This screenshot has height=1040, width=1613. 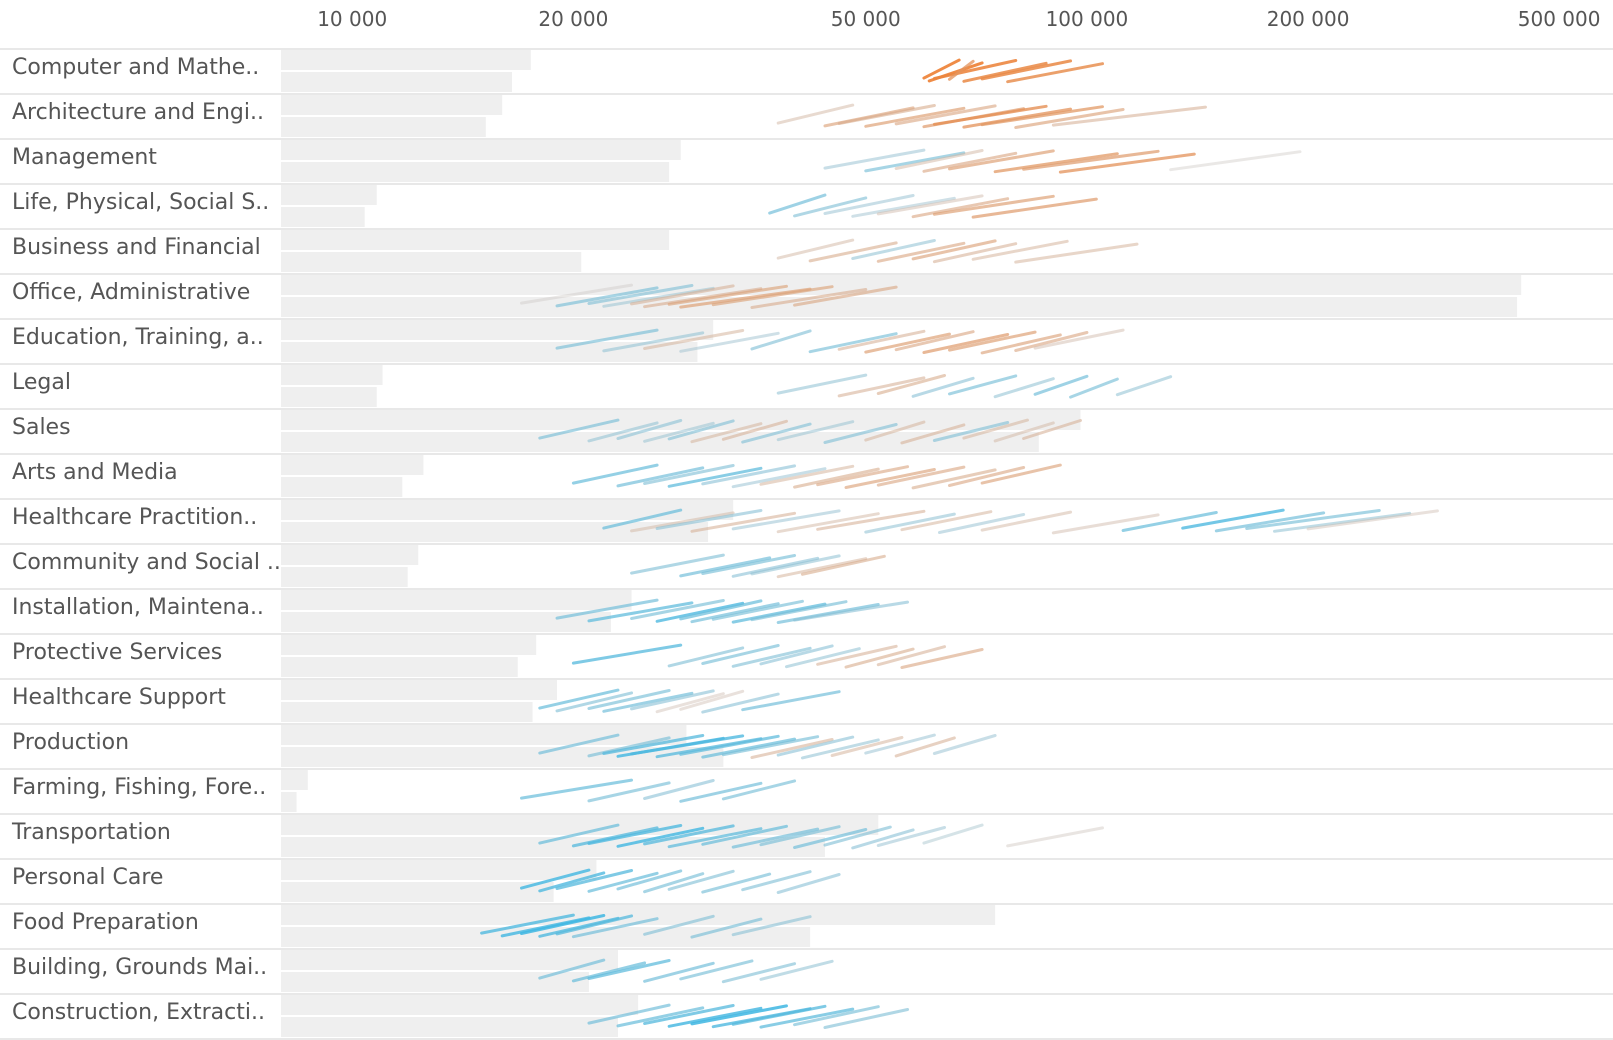 What do you see at coordinates (134, 517) in the screenshot?
I see `category-label: Healthcare Practition..` at bounding box center [134, 517].